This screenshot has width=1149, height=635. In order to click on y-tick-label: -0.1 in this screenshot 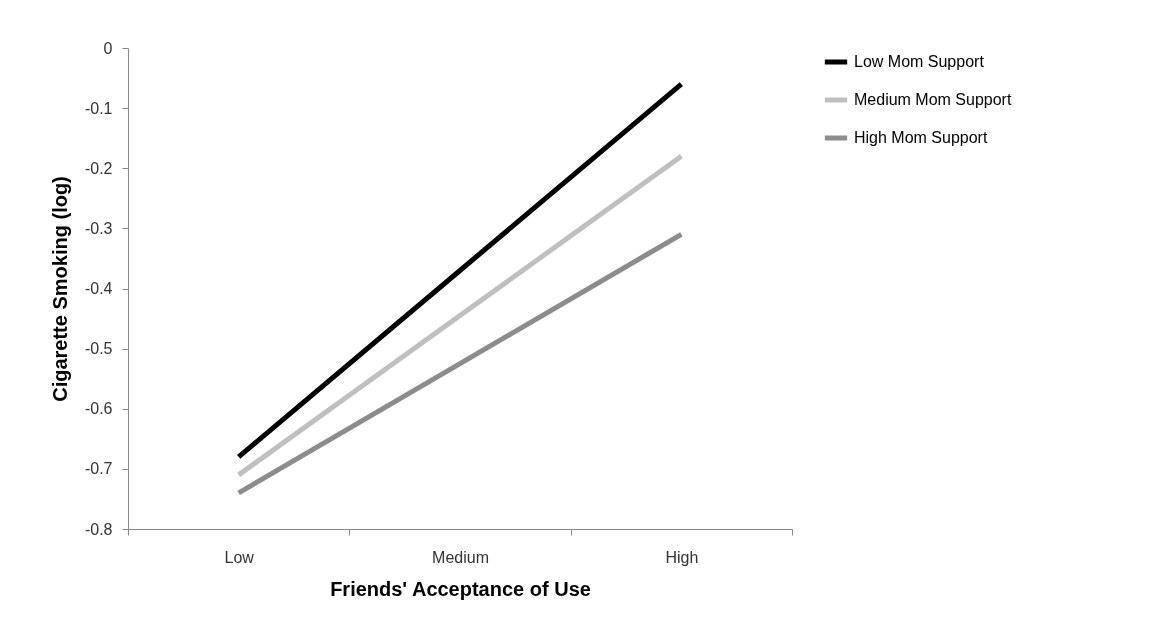, I will do `click(98, 108)`.